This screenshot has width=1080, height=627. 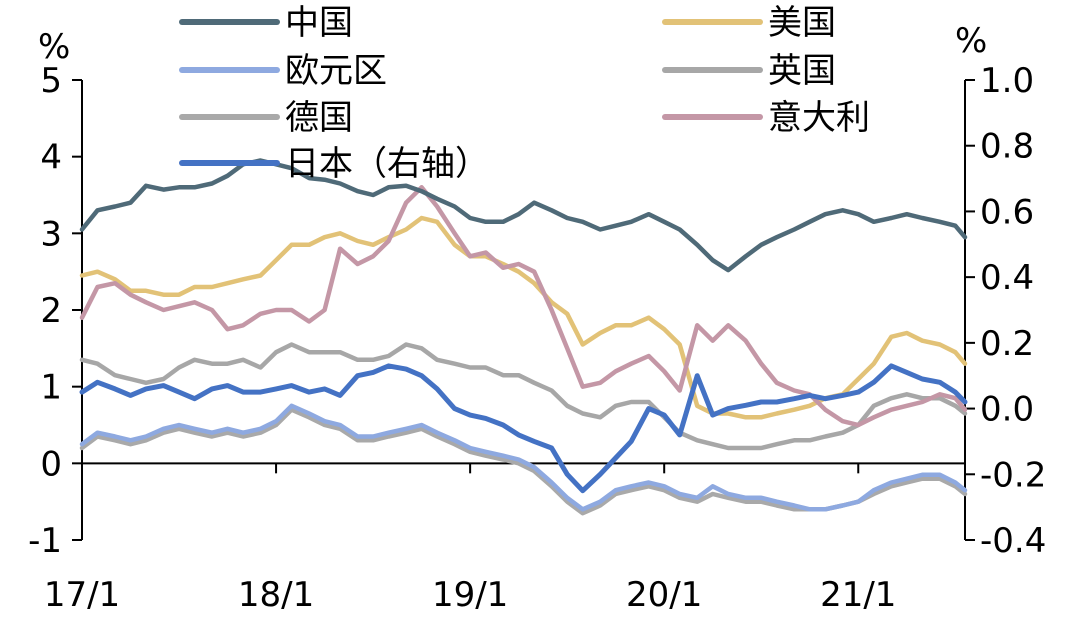 What do you see at coordinates (1013, 475) in the screenshot?
I see `right-tick-label: -0.2` at bounding box center [1013, 475].